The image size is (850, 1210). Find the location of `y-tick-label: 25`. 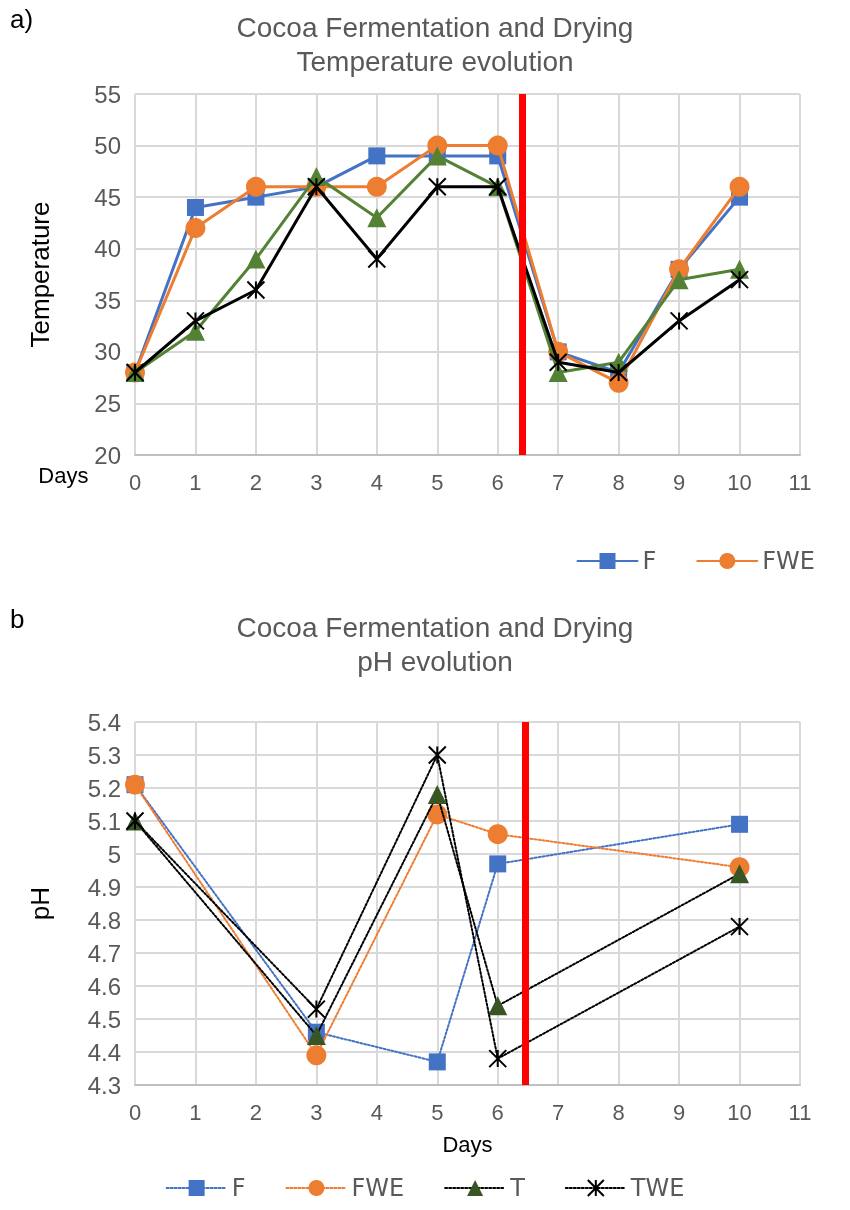

y-tick-label: 25 is located at coordinates (107, 403).